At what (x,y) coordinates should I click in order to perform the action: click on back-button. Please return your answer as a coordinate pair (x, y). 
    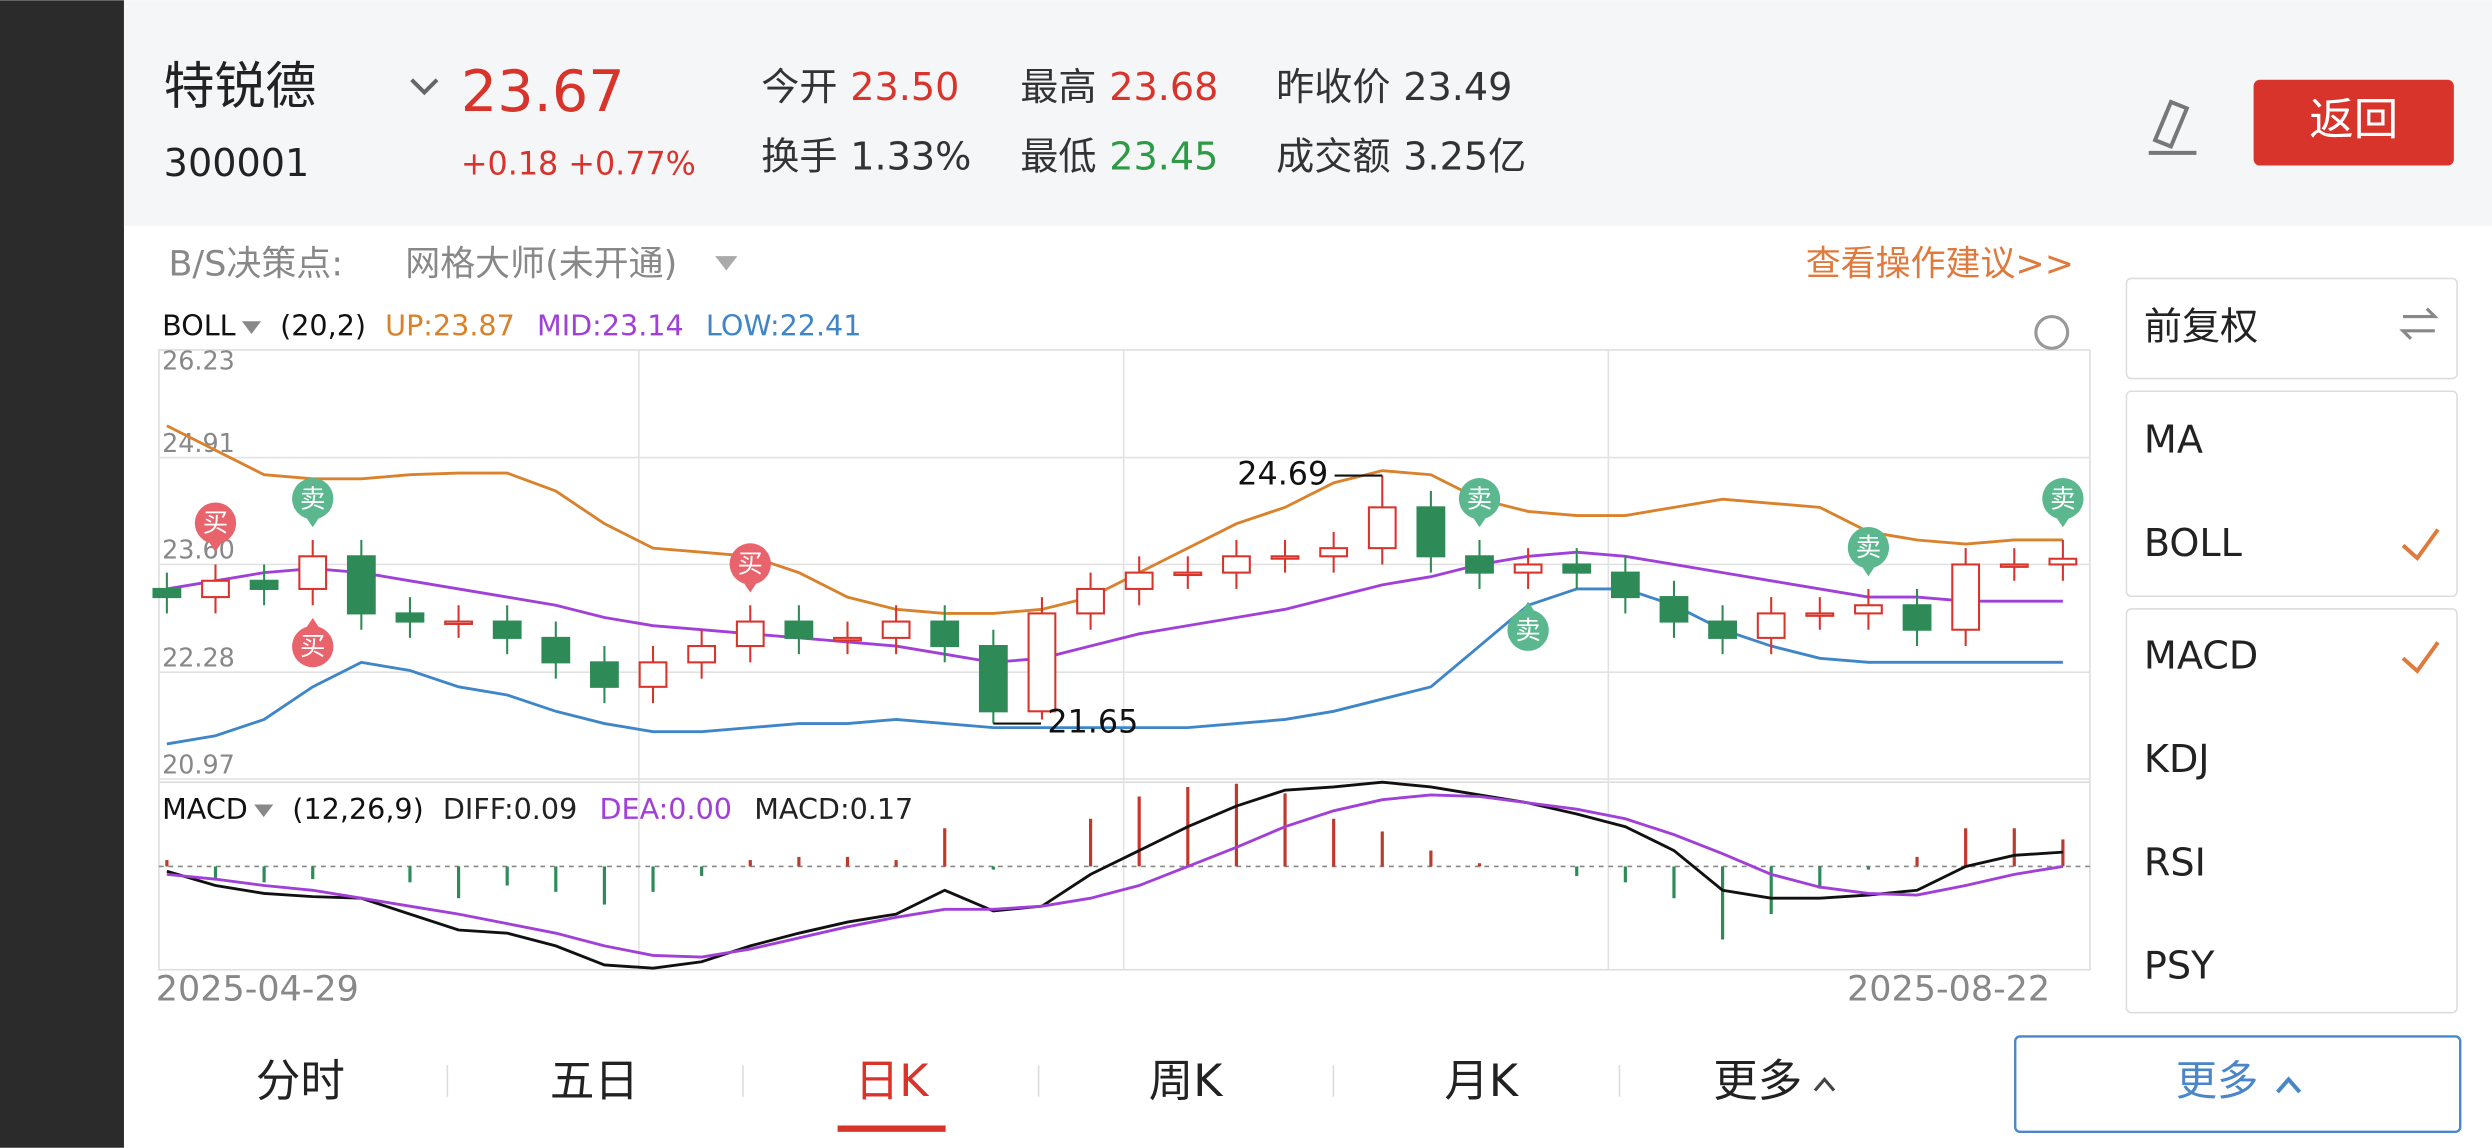
    Looking at the image, I should click on (2353, 122).